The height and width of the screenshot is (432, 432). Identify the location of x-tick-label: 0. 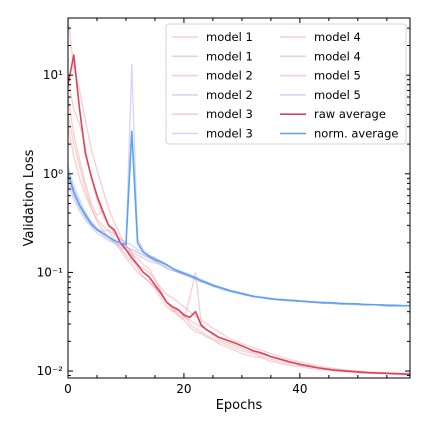
(68, 389).